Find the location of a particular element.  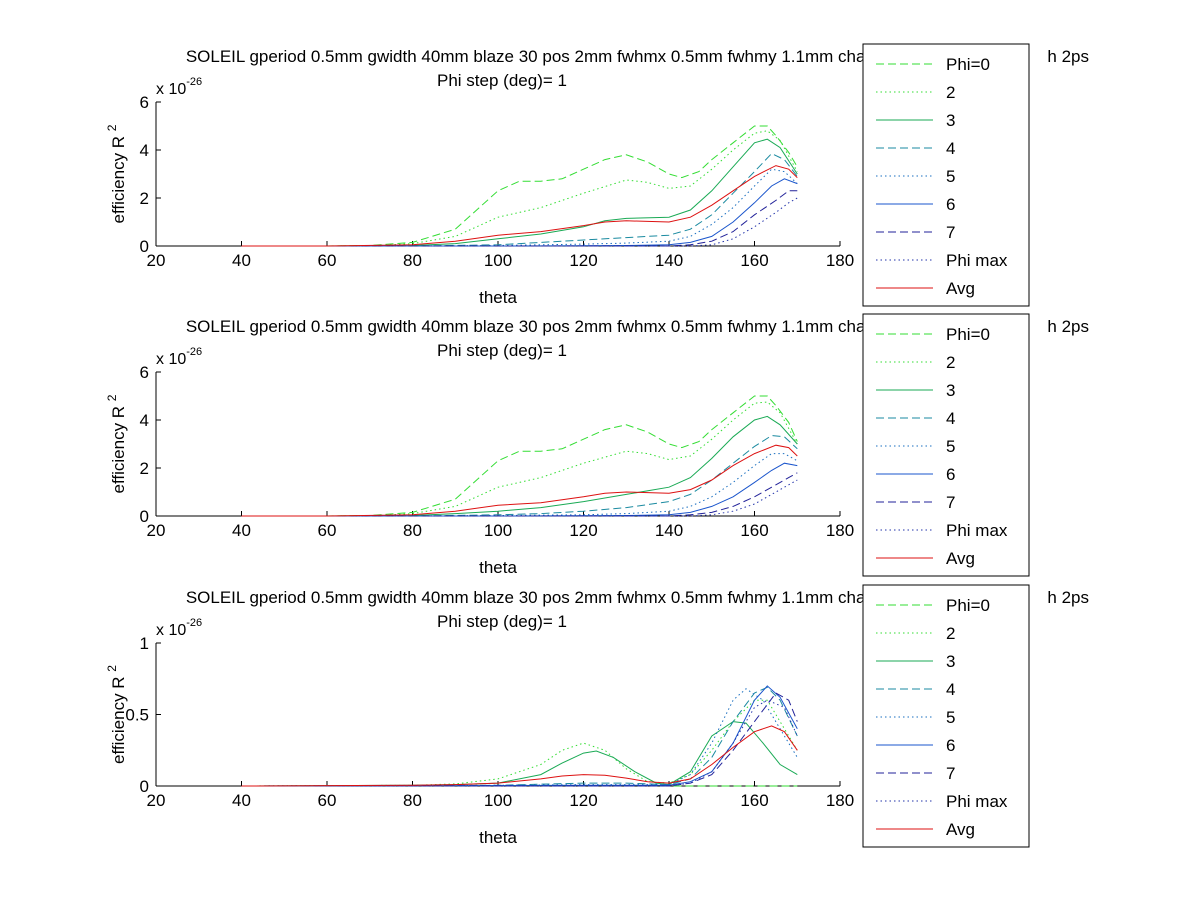

x-tick-label: 60 is located at coordinates (327, 260).